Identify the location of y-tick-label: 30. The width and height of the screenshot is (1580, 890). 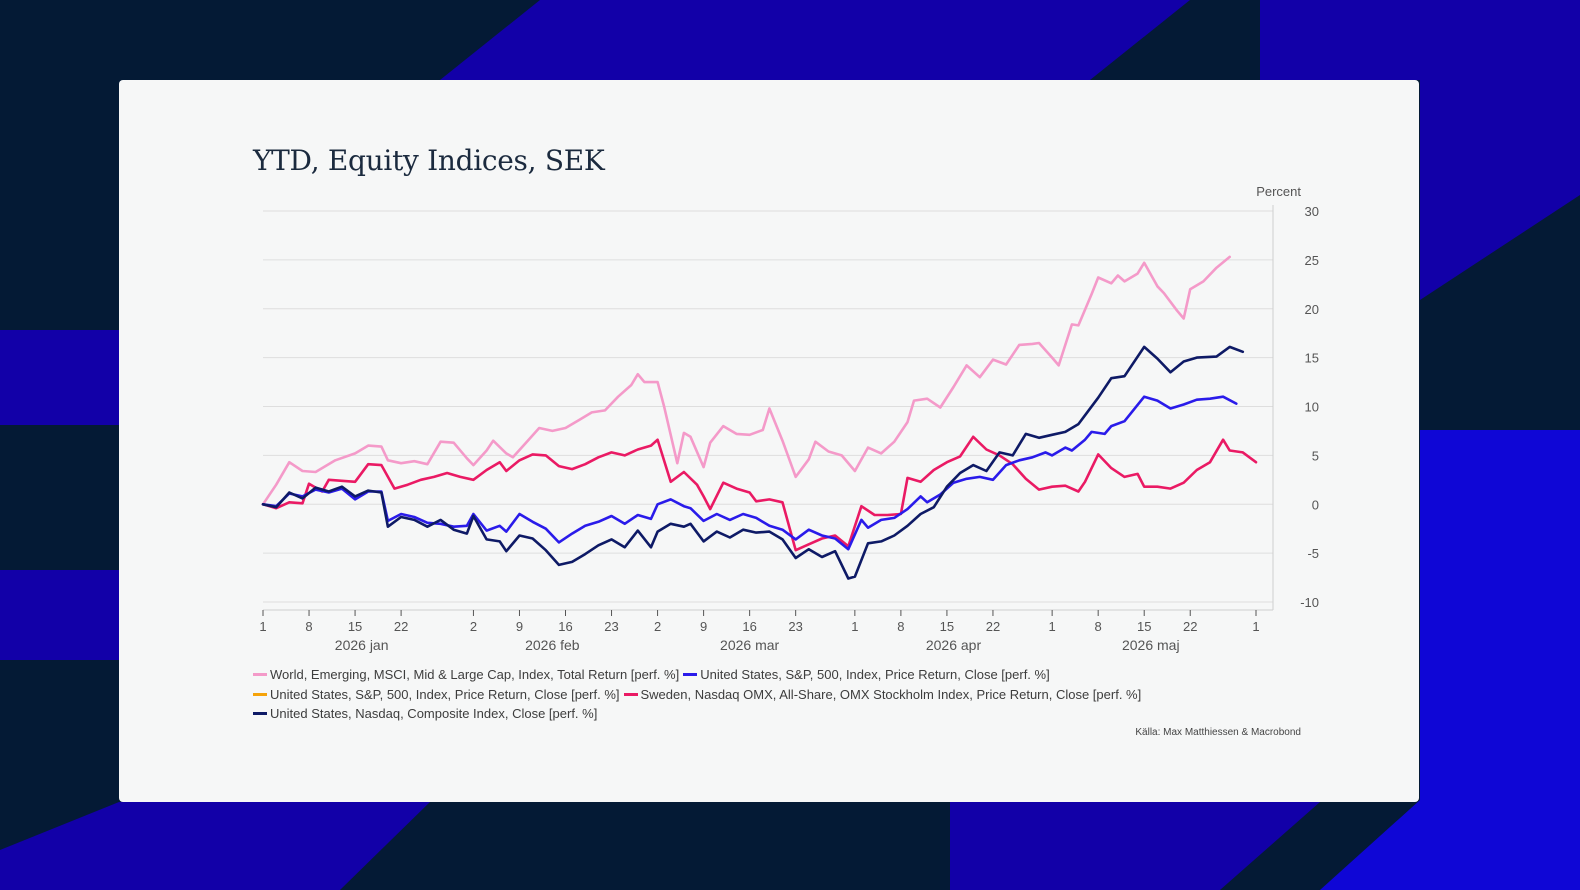
(1312, 211).